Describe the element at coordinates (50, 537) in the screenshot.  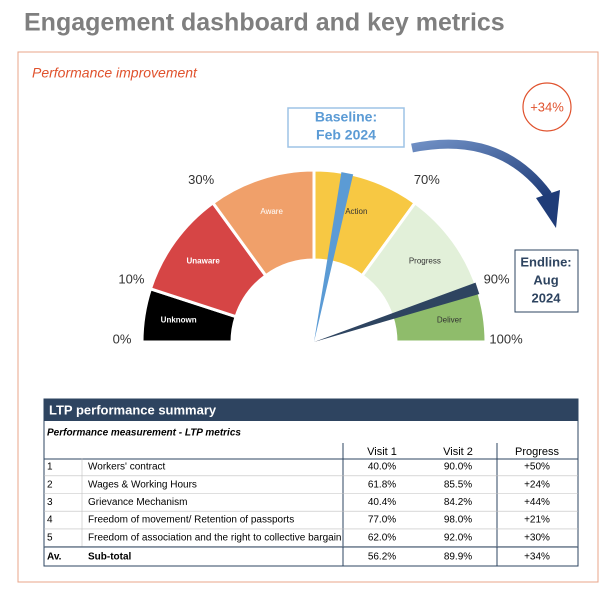
I see `row-number: 5` at that location.